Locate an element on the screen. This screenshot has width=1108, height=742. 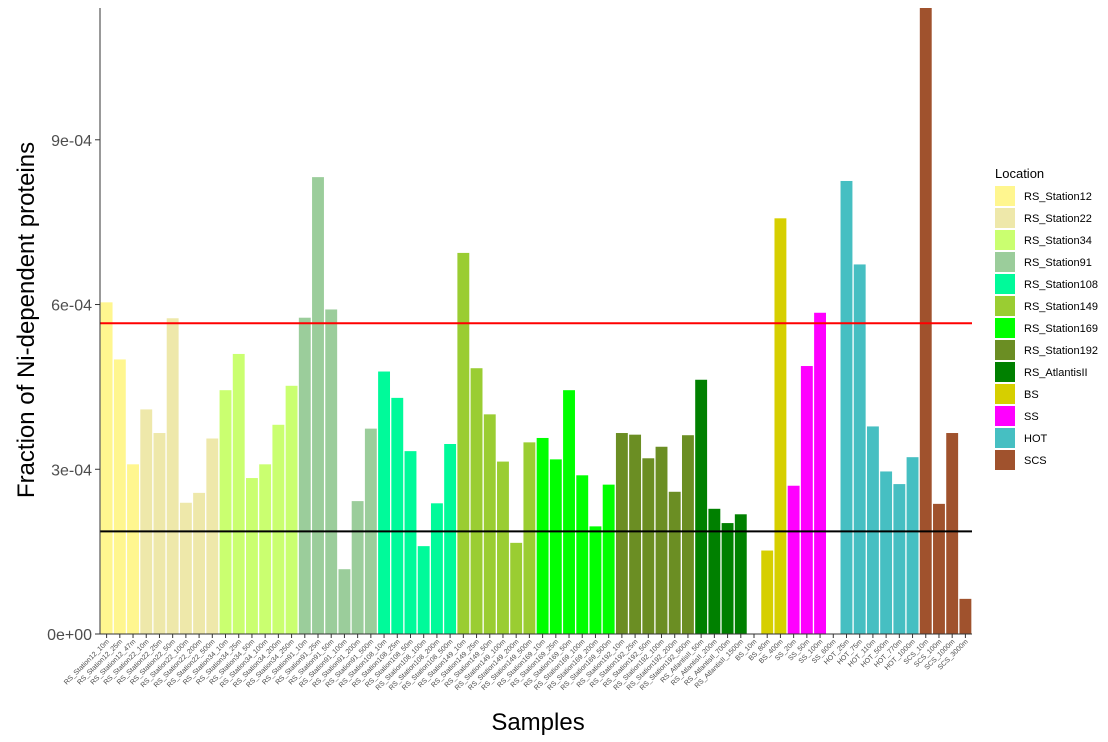
bar-hot-1000m is located at coordinates (912, 545).